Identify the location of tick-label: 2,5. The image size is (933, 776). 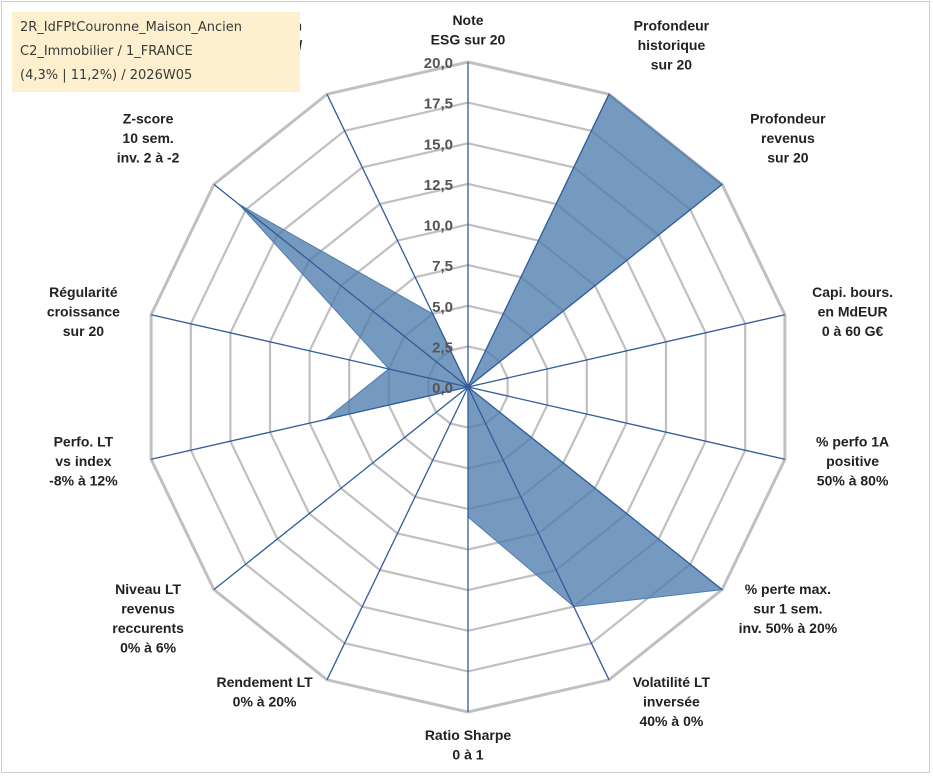
(442, 347).